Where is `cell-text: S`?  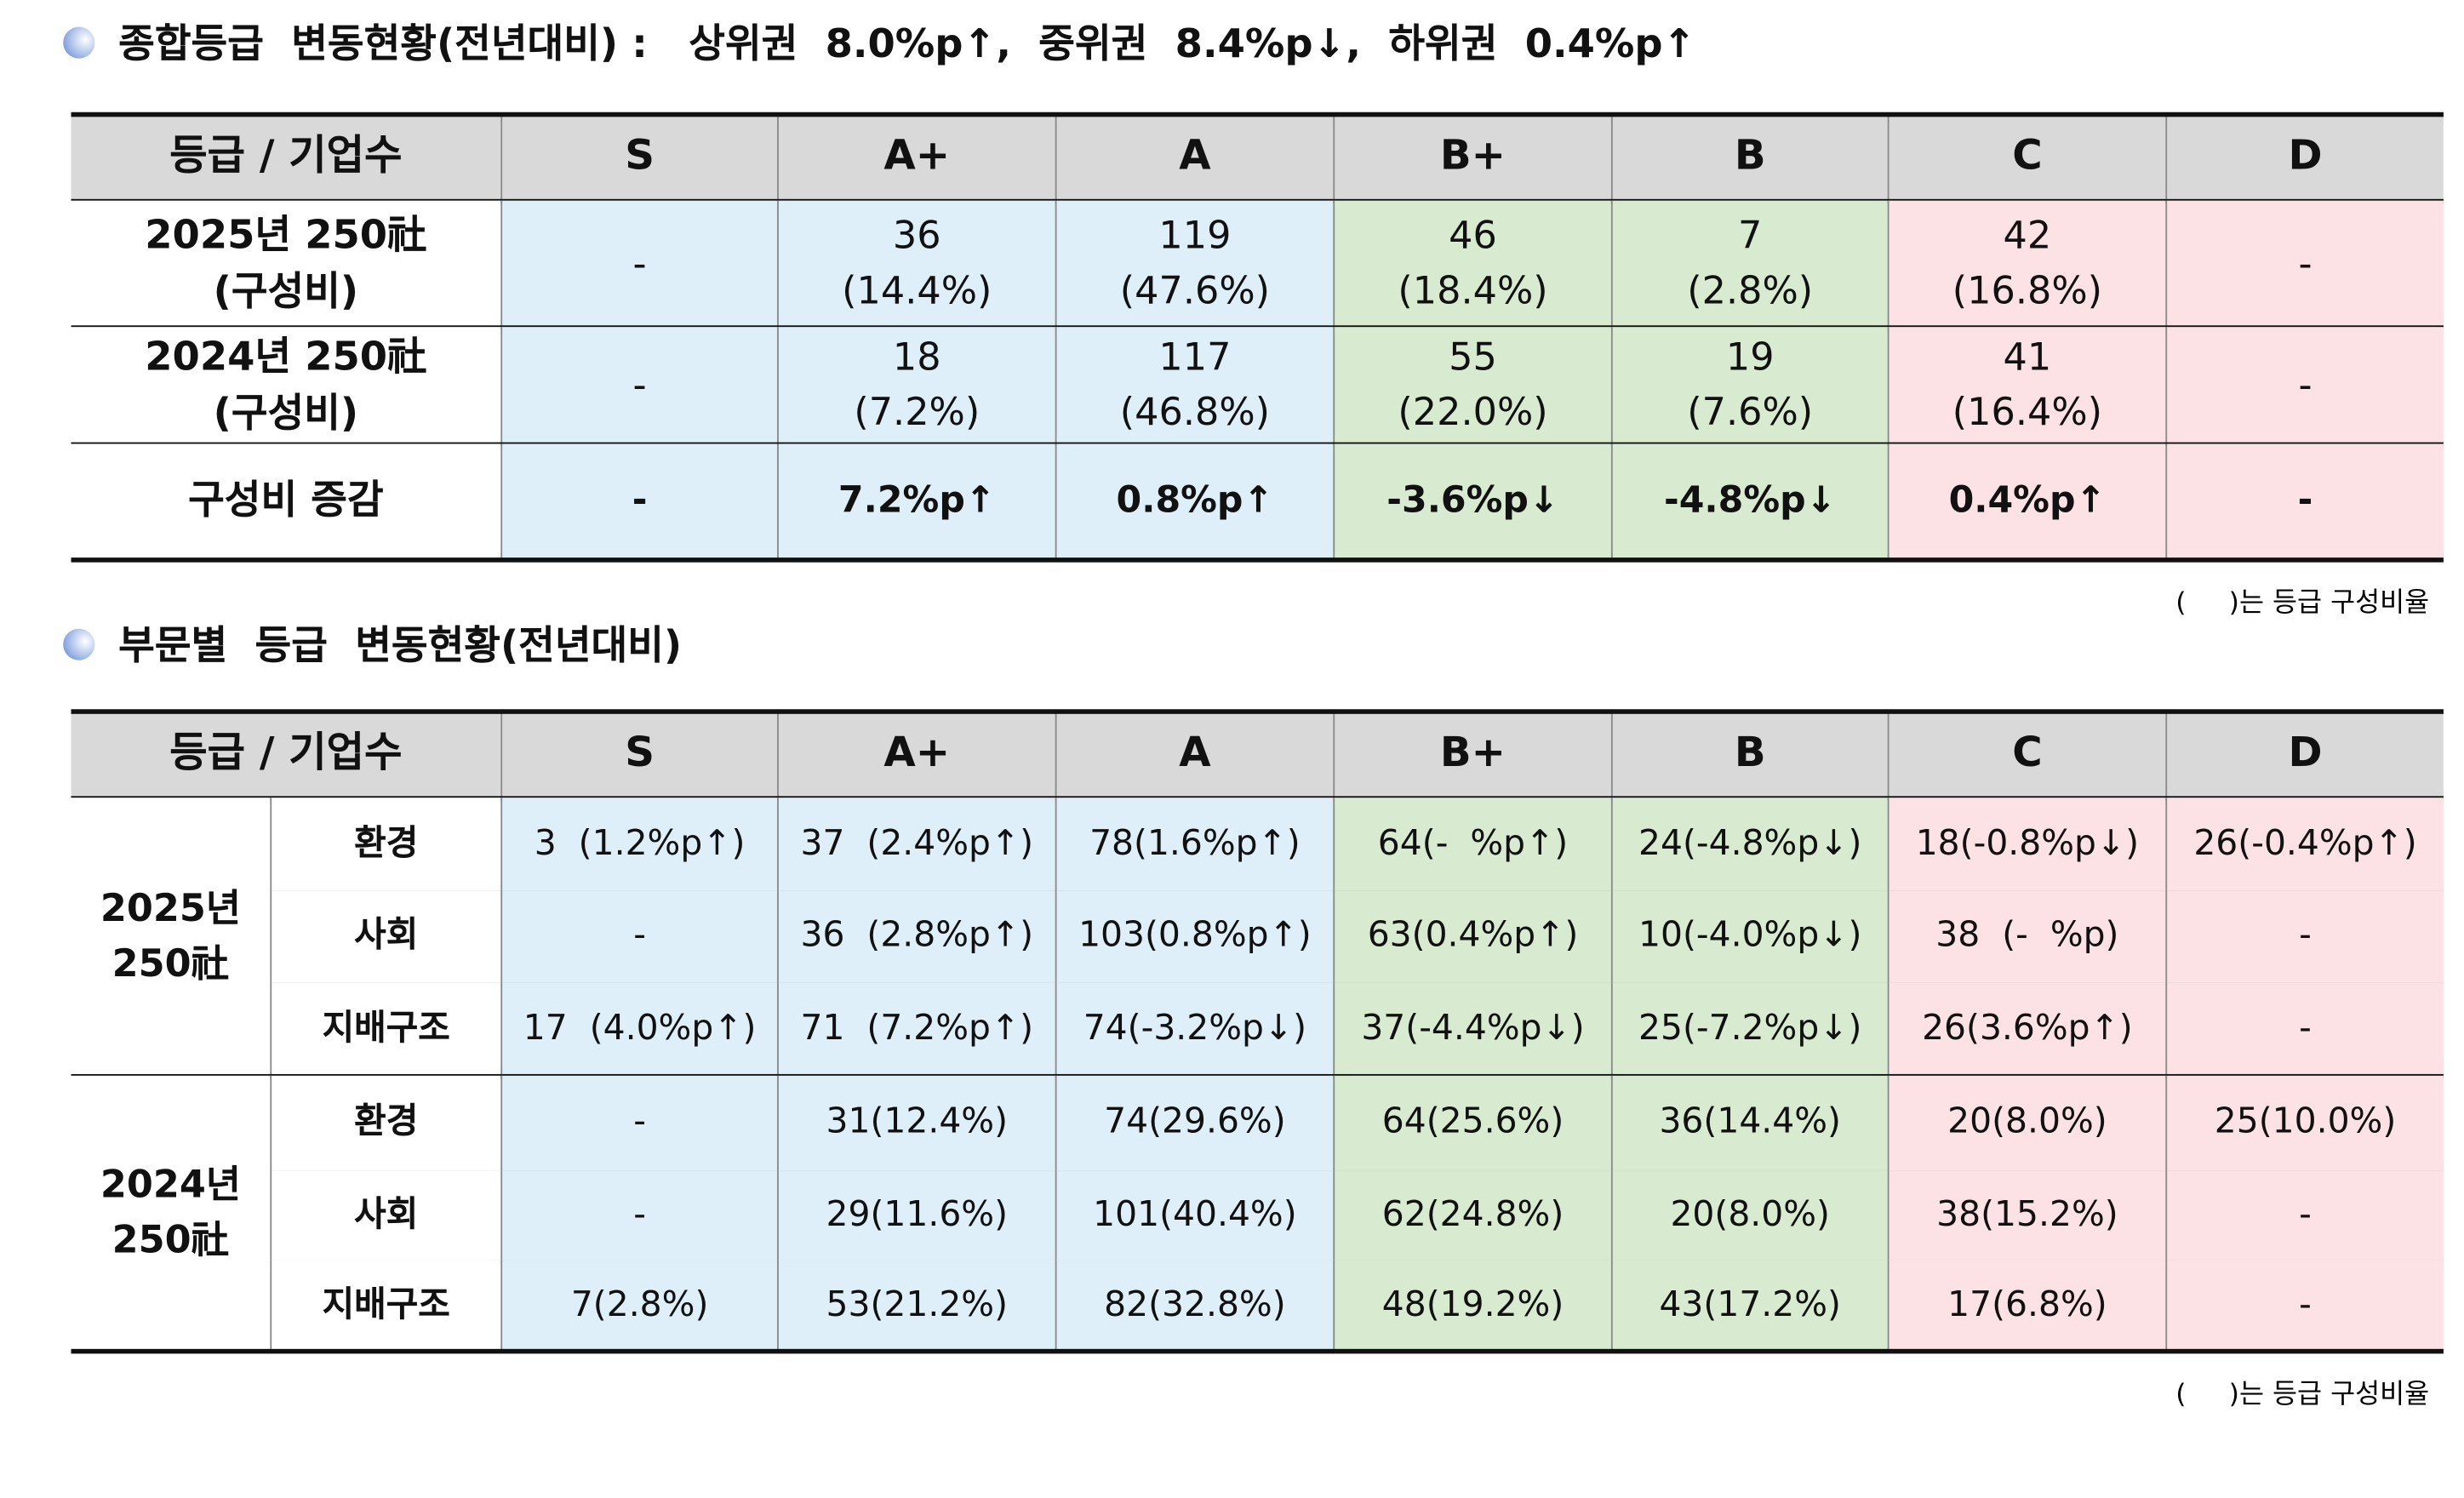 cell-text: S is located at coordinates (640, 156).